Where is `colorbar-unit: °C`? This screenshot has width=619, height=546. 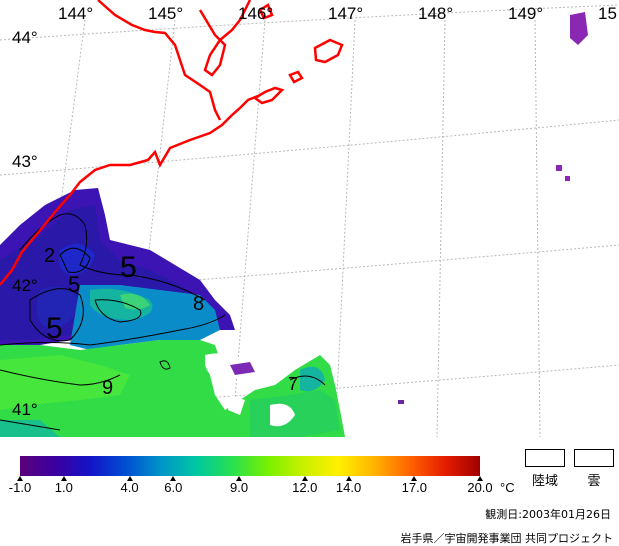
colorbar-unit: °C is located at coordinates (507, 487).